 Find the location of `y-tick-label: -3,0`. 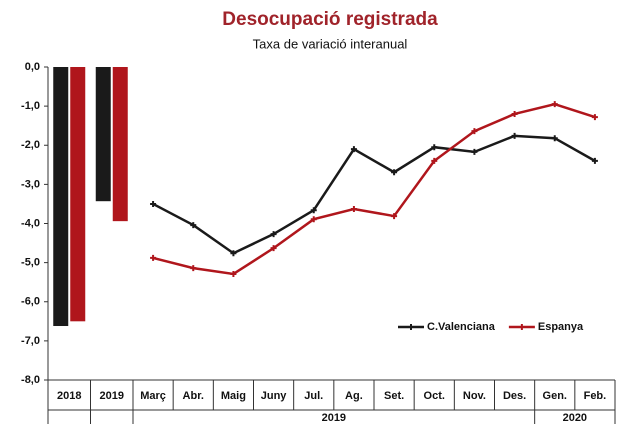

y-tick-label: -3,0 is located at coordinates (30, 184).